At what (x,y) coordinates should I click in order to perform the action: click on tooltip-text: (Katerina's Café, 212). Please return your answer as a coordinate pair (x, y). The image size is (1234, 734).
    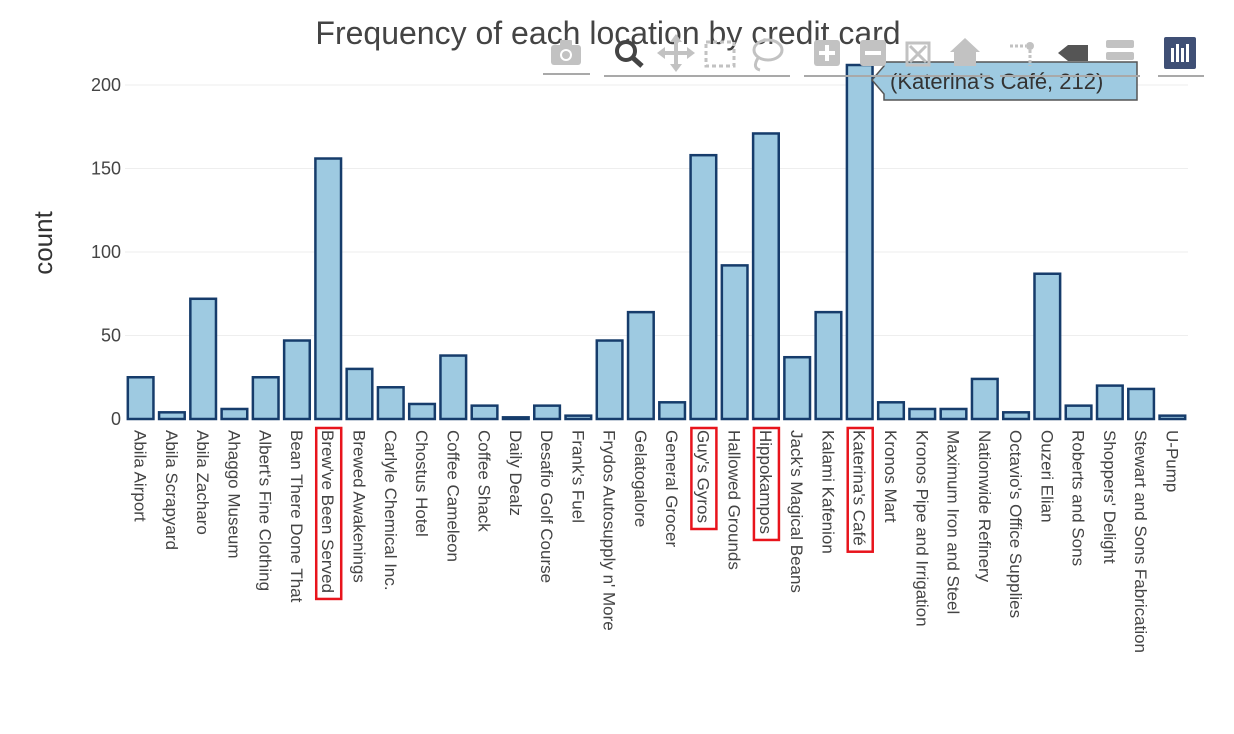
    Looking at the image, I should click on (996, 81).